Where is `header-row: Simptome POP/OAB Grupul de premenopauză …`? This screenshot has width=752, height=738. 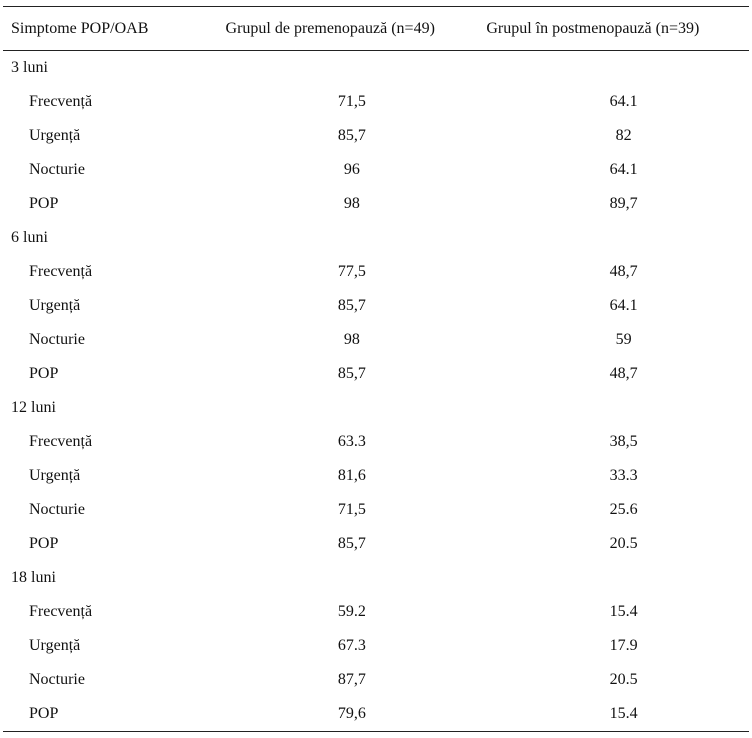 header-row: Simptome POP/OAB Grupul de premenopauză … is located at coordinates (376, 28).